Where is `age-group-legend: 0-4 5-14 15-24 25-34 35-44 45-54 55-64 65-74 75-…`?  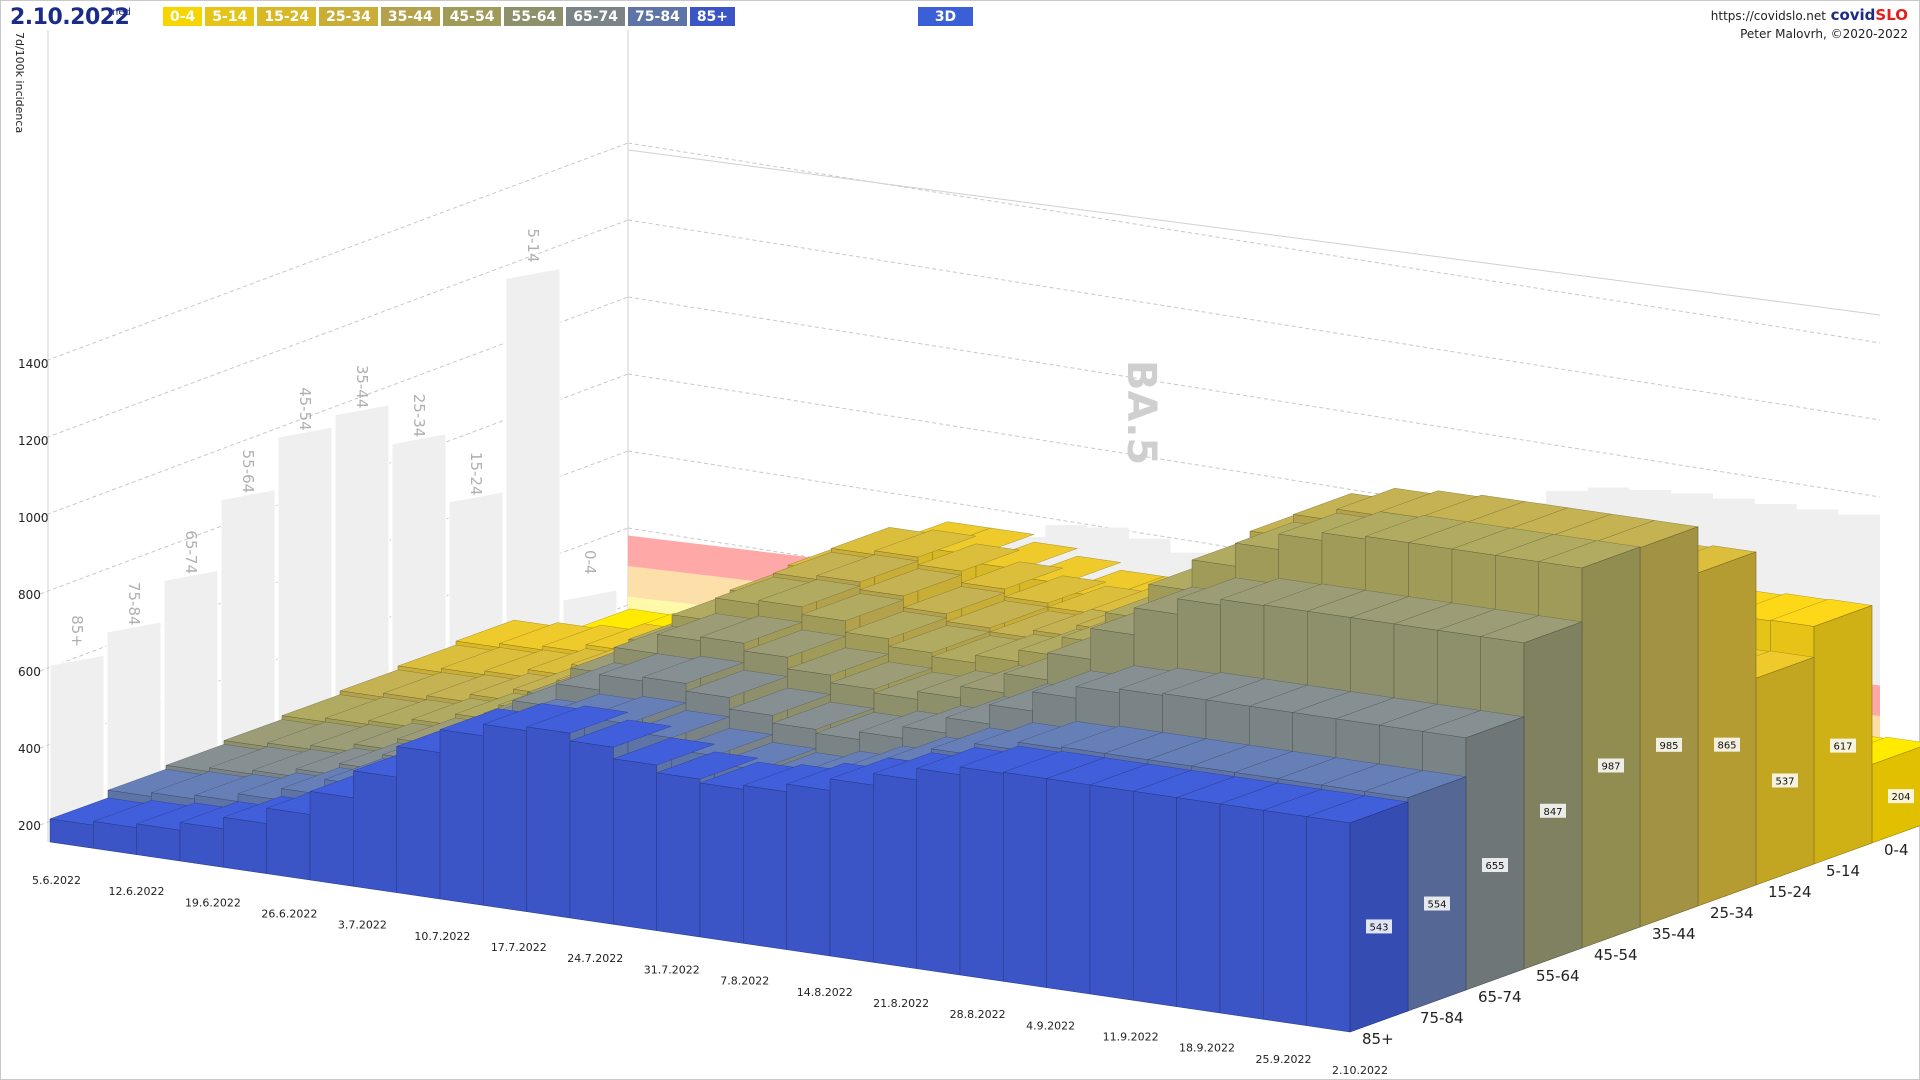
age-group-legend: 0-4 5-14 15-24 25-34 35-44 45-54 55-64 65-74 75-… is located at coordinates (449, 16).